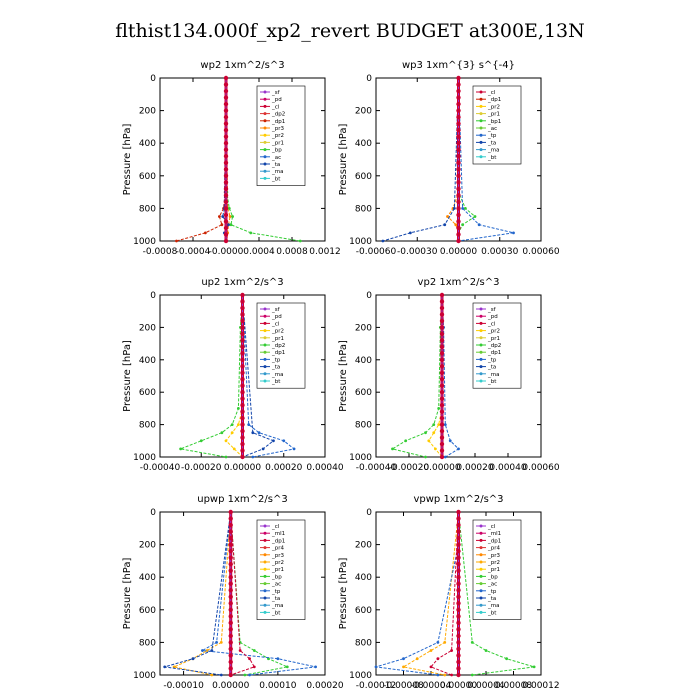 Image resolution: width=700 pixels, height=700 pixels. What do you see at coordinates (147, 112) in the screenshot?
I see `y-tick-label: 200` at bounding box center [147, 112].